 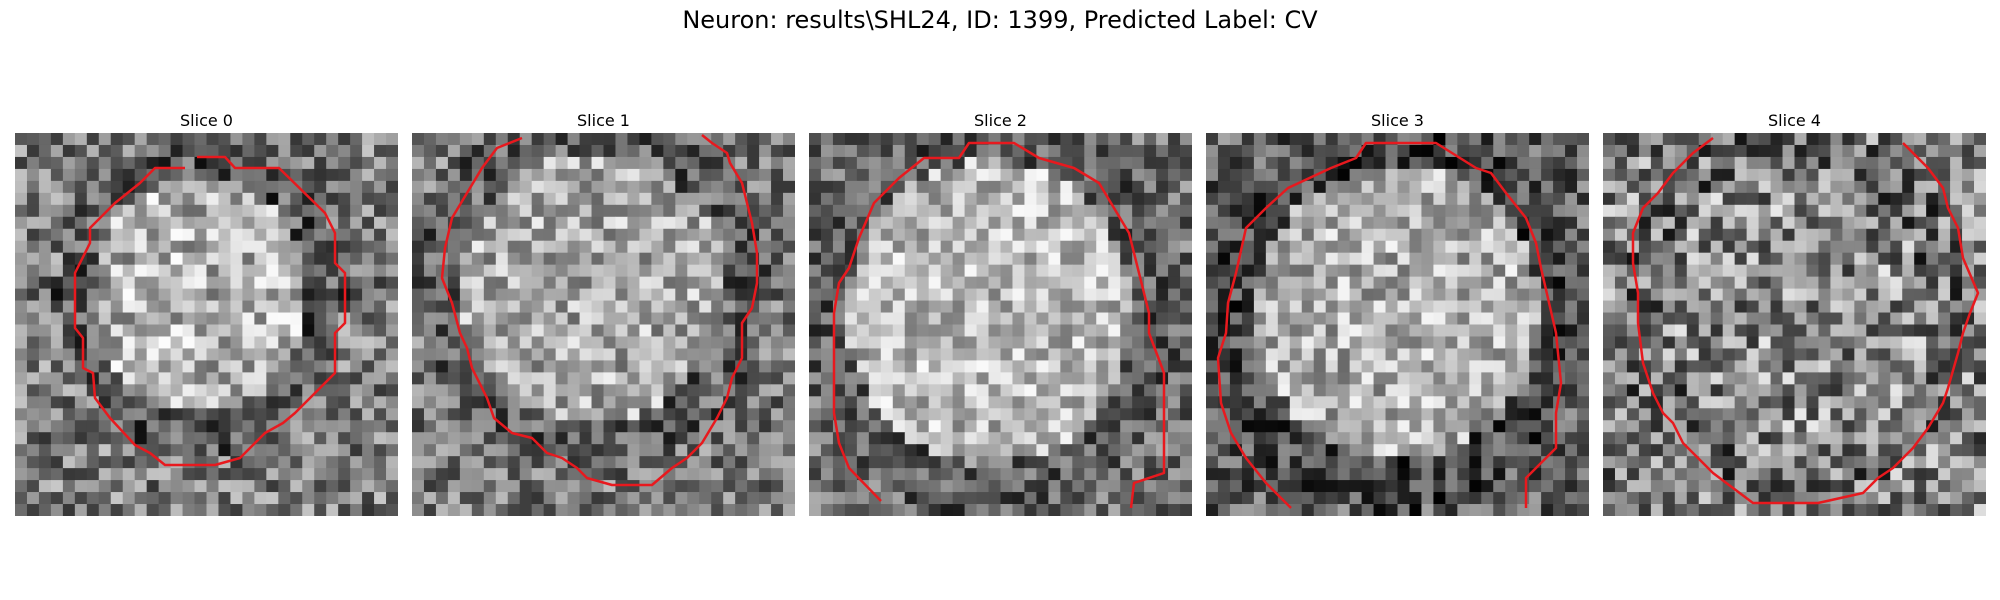 What do you see at coordinates (1000, 120) in the screenshot?
I see `slice-title: Slice 2` at bounding box center [1000, 120].